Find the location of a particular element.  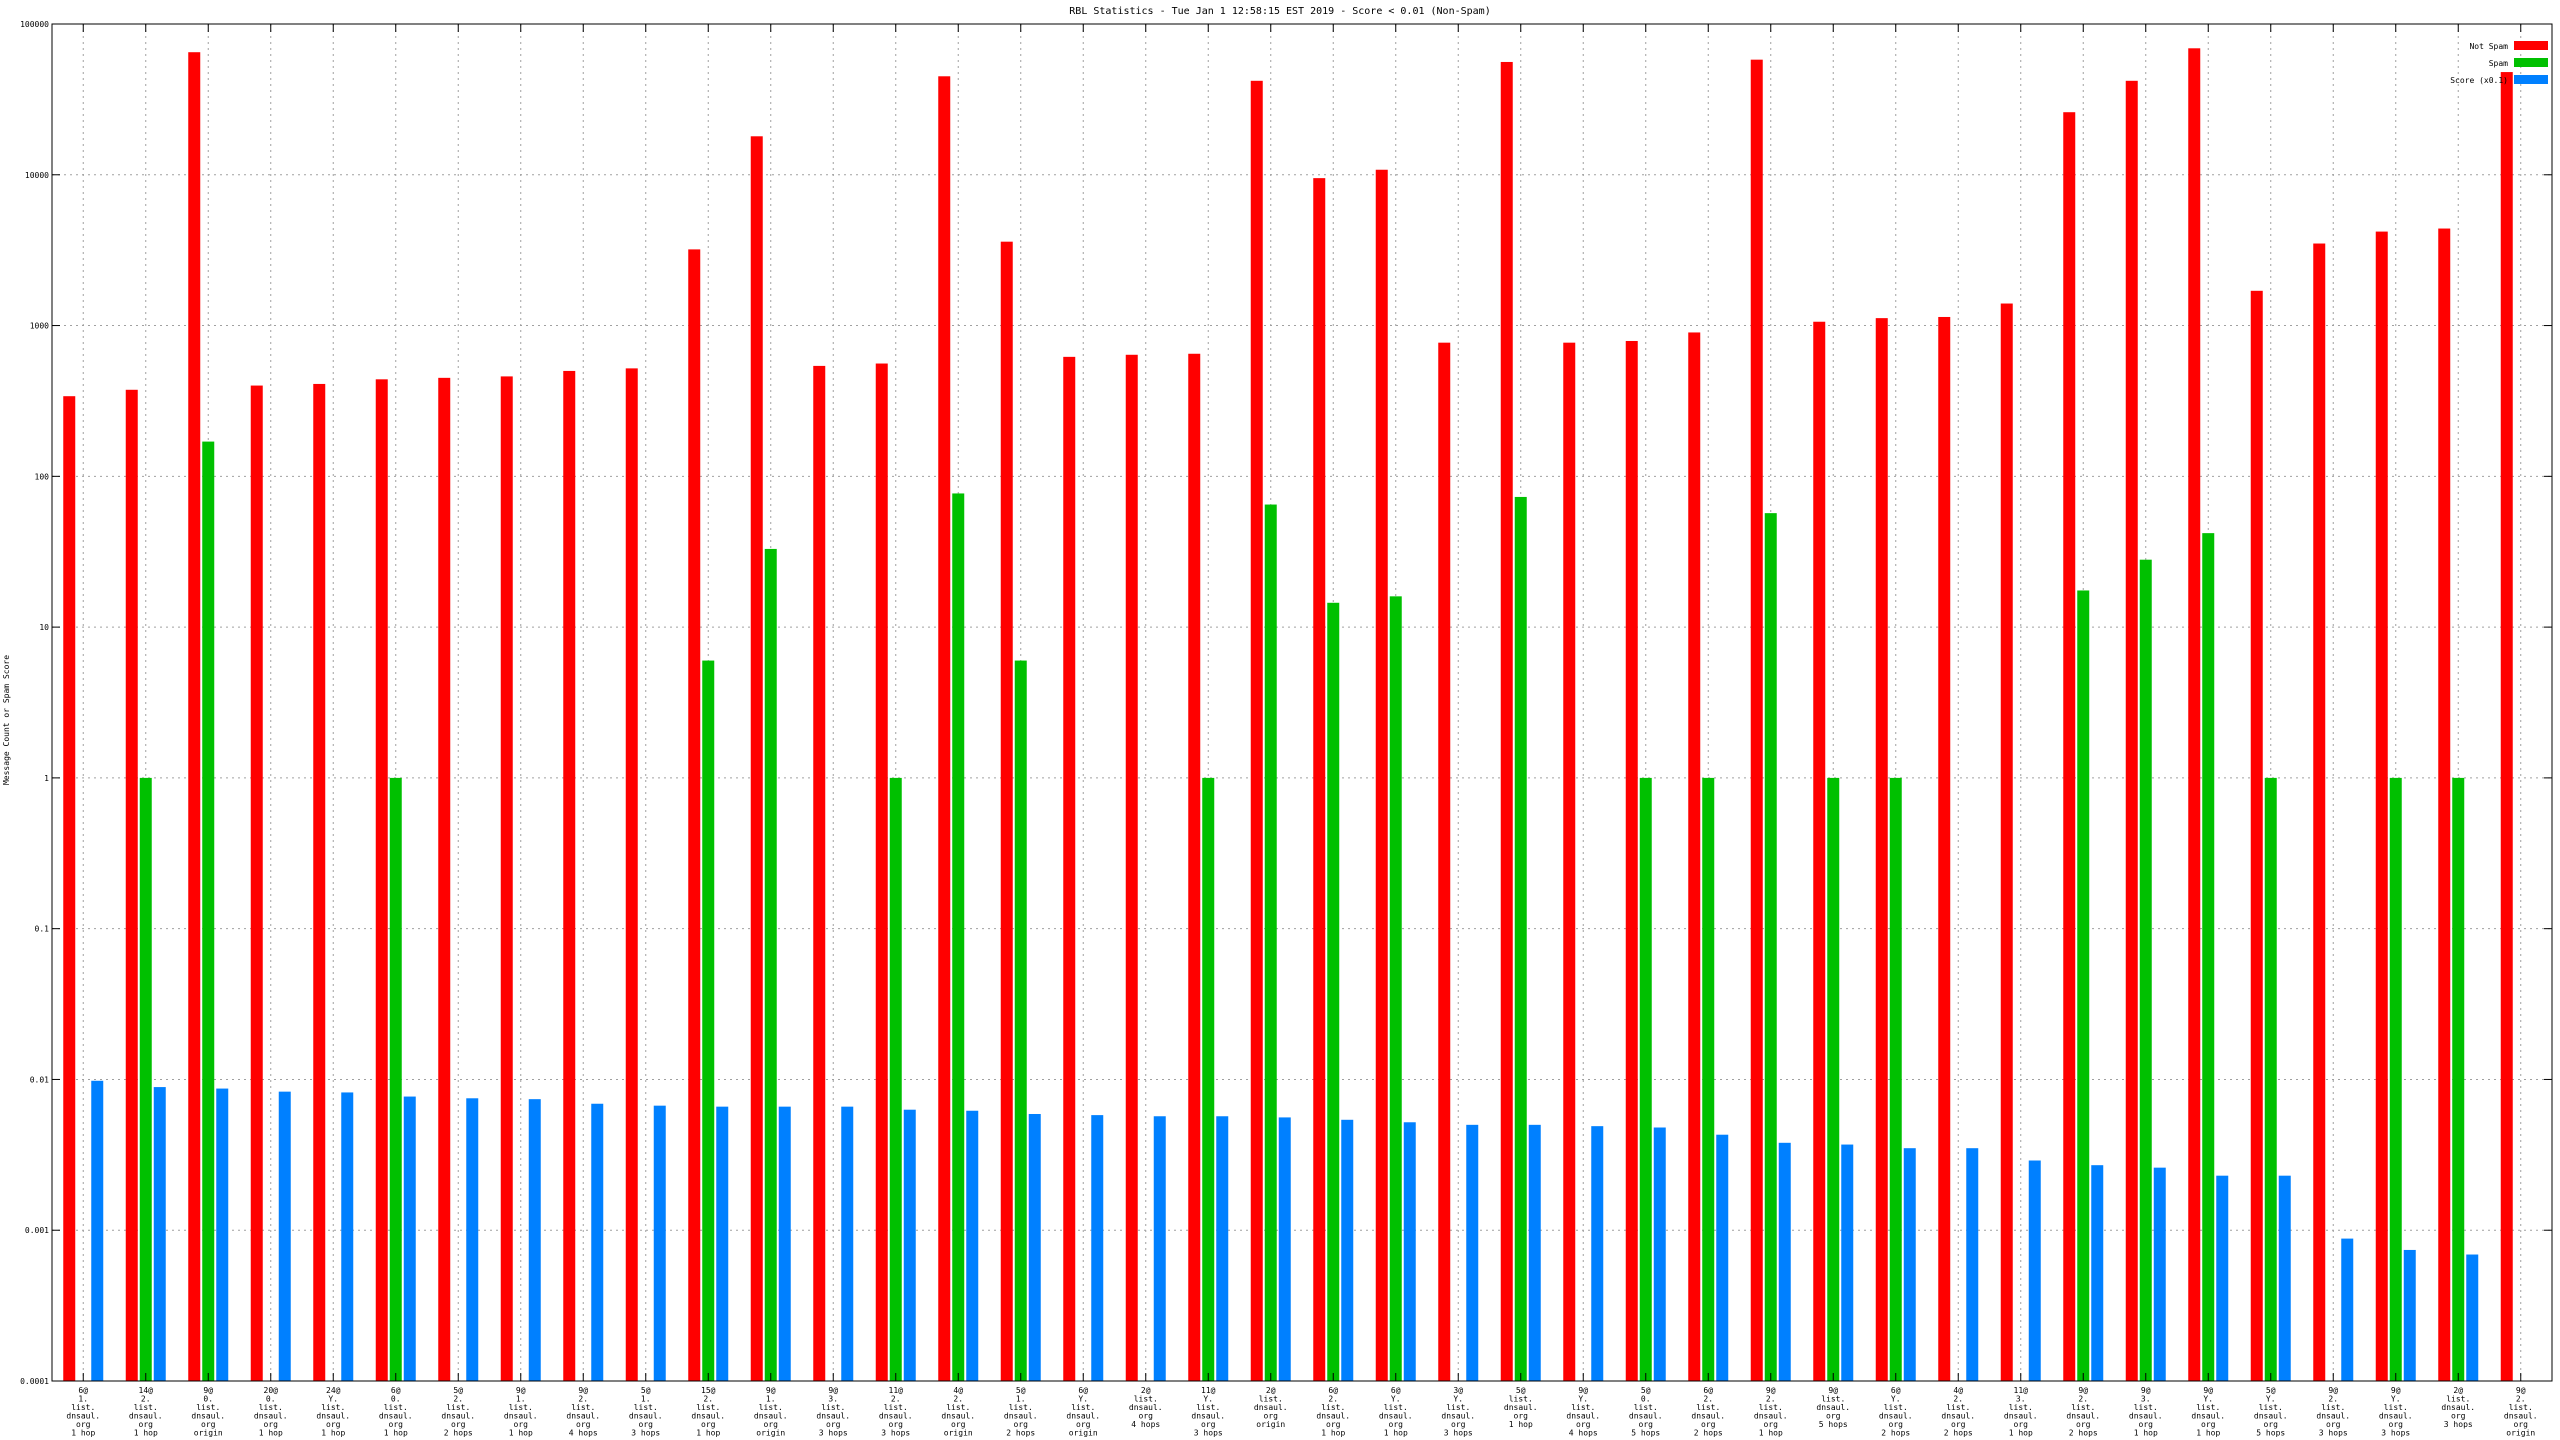

x-tick-label: 9@ Y. list. dnsaul. org 4 hops is located at coordinates (1583, 1412).